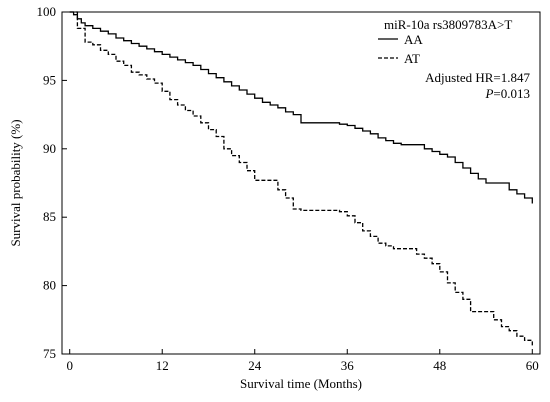 The image size is (550, 402). What do you see at coordinates (488, 93) in the screenshot?
I see `p-symbol: P` at bounding box center [488, 93].